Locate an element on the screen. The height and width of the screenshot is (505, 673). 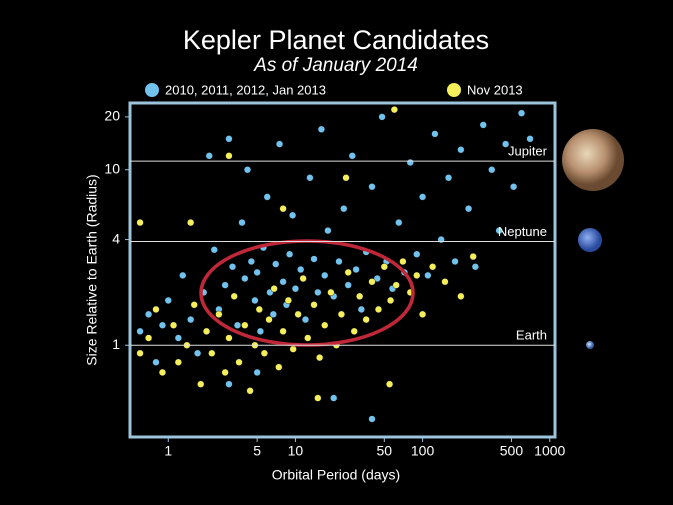
y-axis-label: Size Relative to Earth (Radius) is located at coordinates (92, 269).